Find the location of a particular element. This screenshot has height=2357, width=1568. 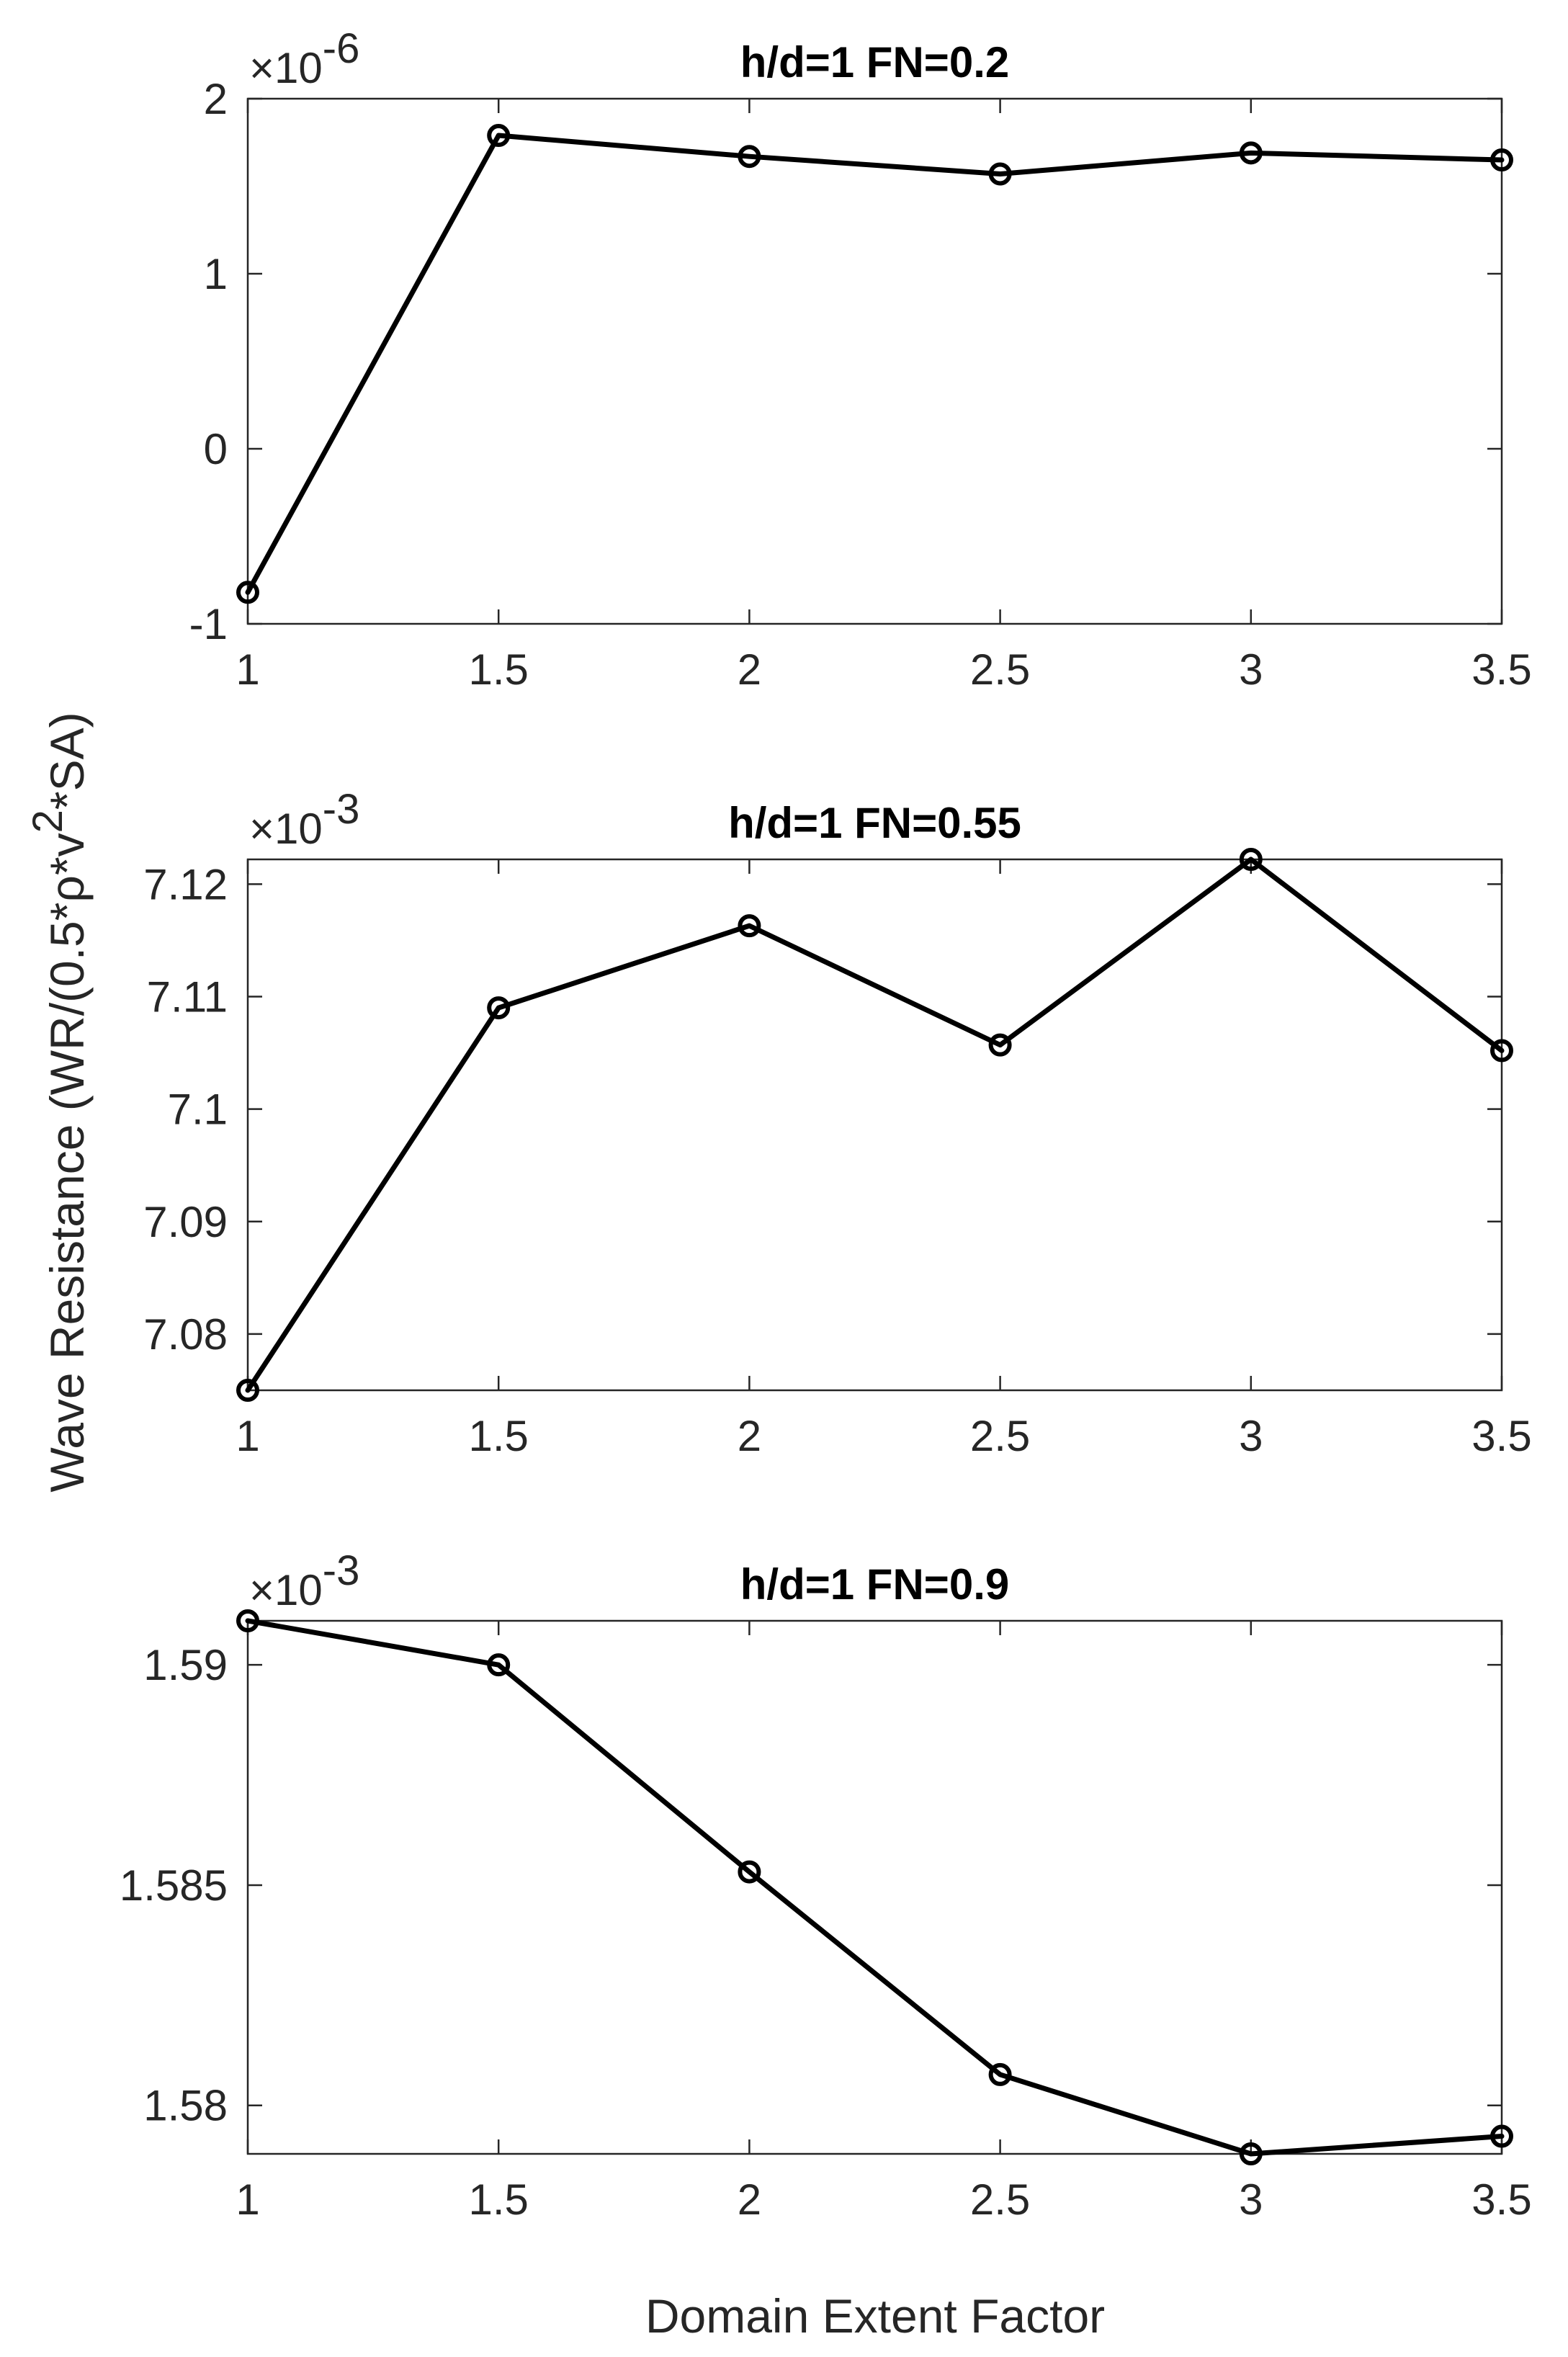

y-tick-label: 7.09 is located at coordinates (185, 1222).